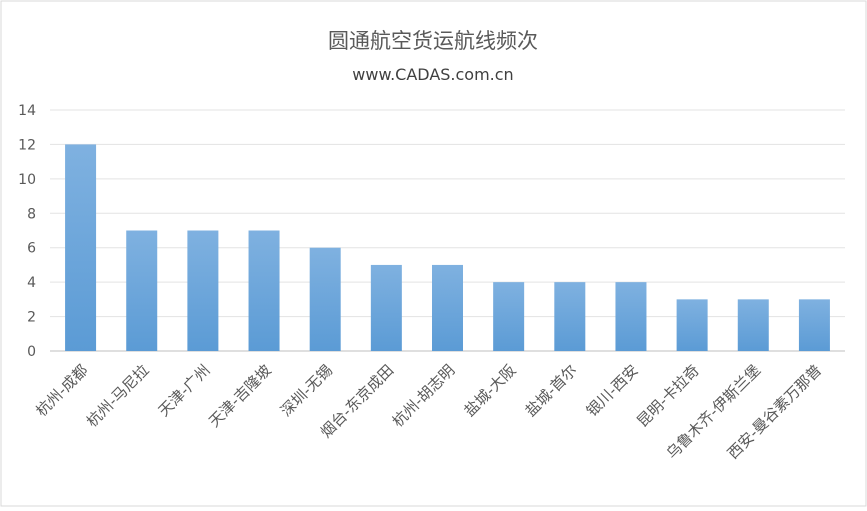  Describe the element at coordinates (433, 41) in the screenshot. I see `chart-title: 圆通航空货运航线频次` at that location.